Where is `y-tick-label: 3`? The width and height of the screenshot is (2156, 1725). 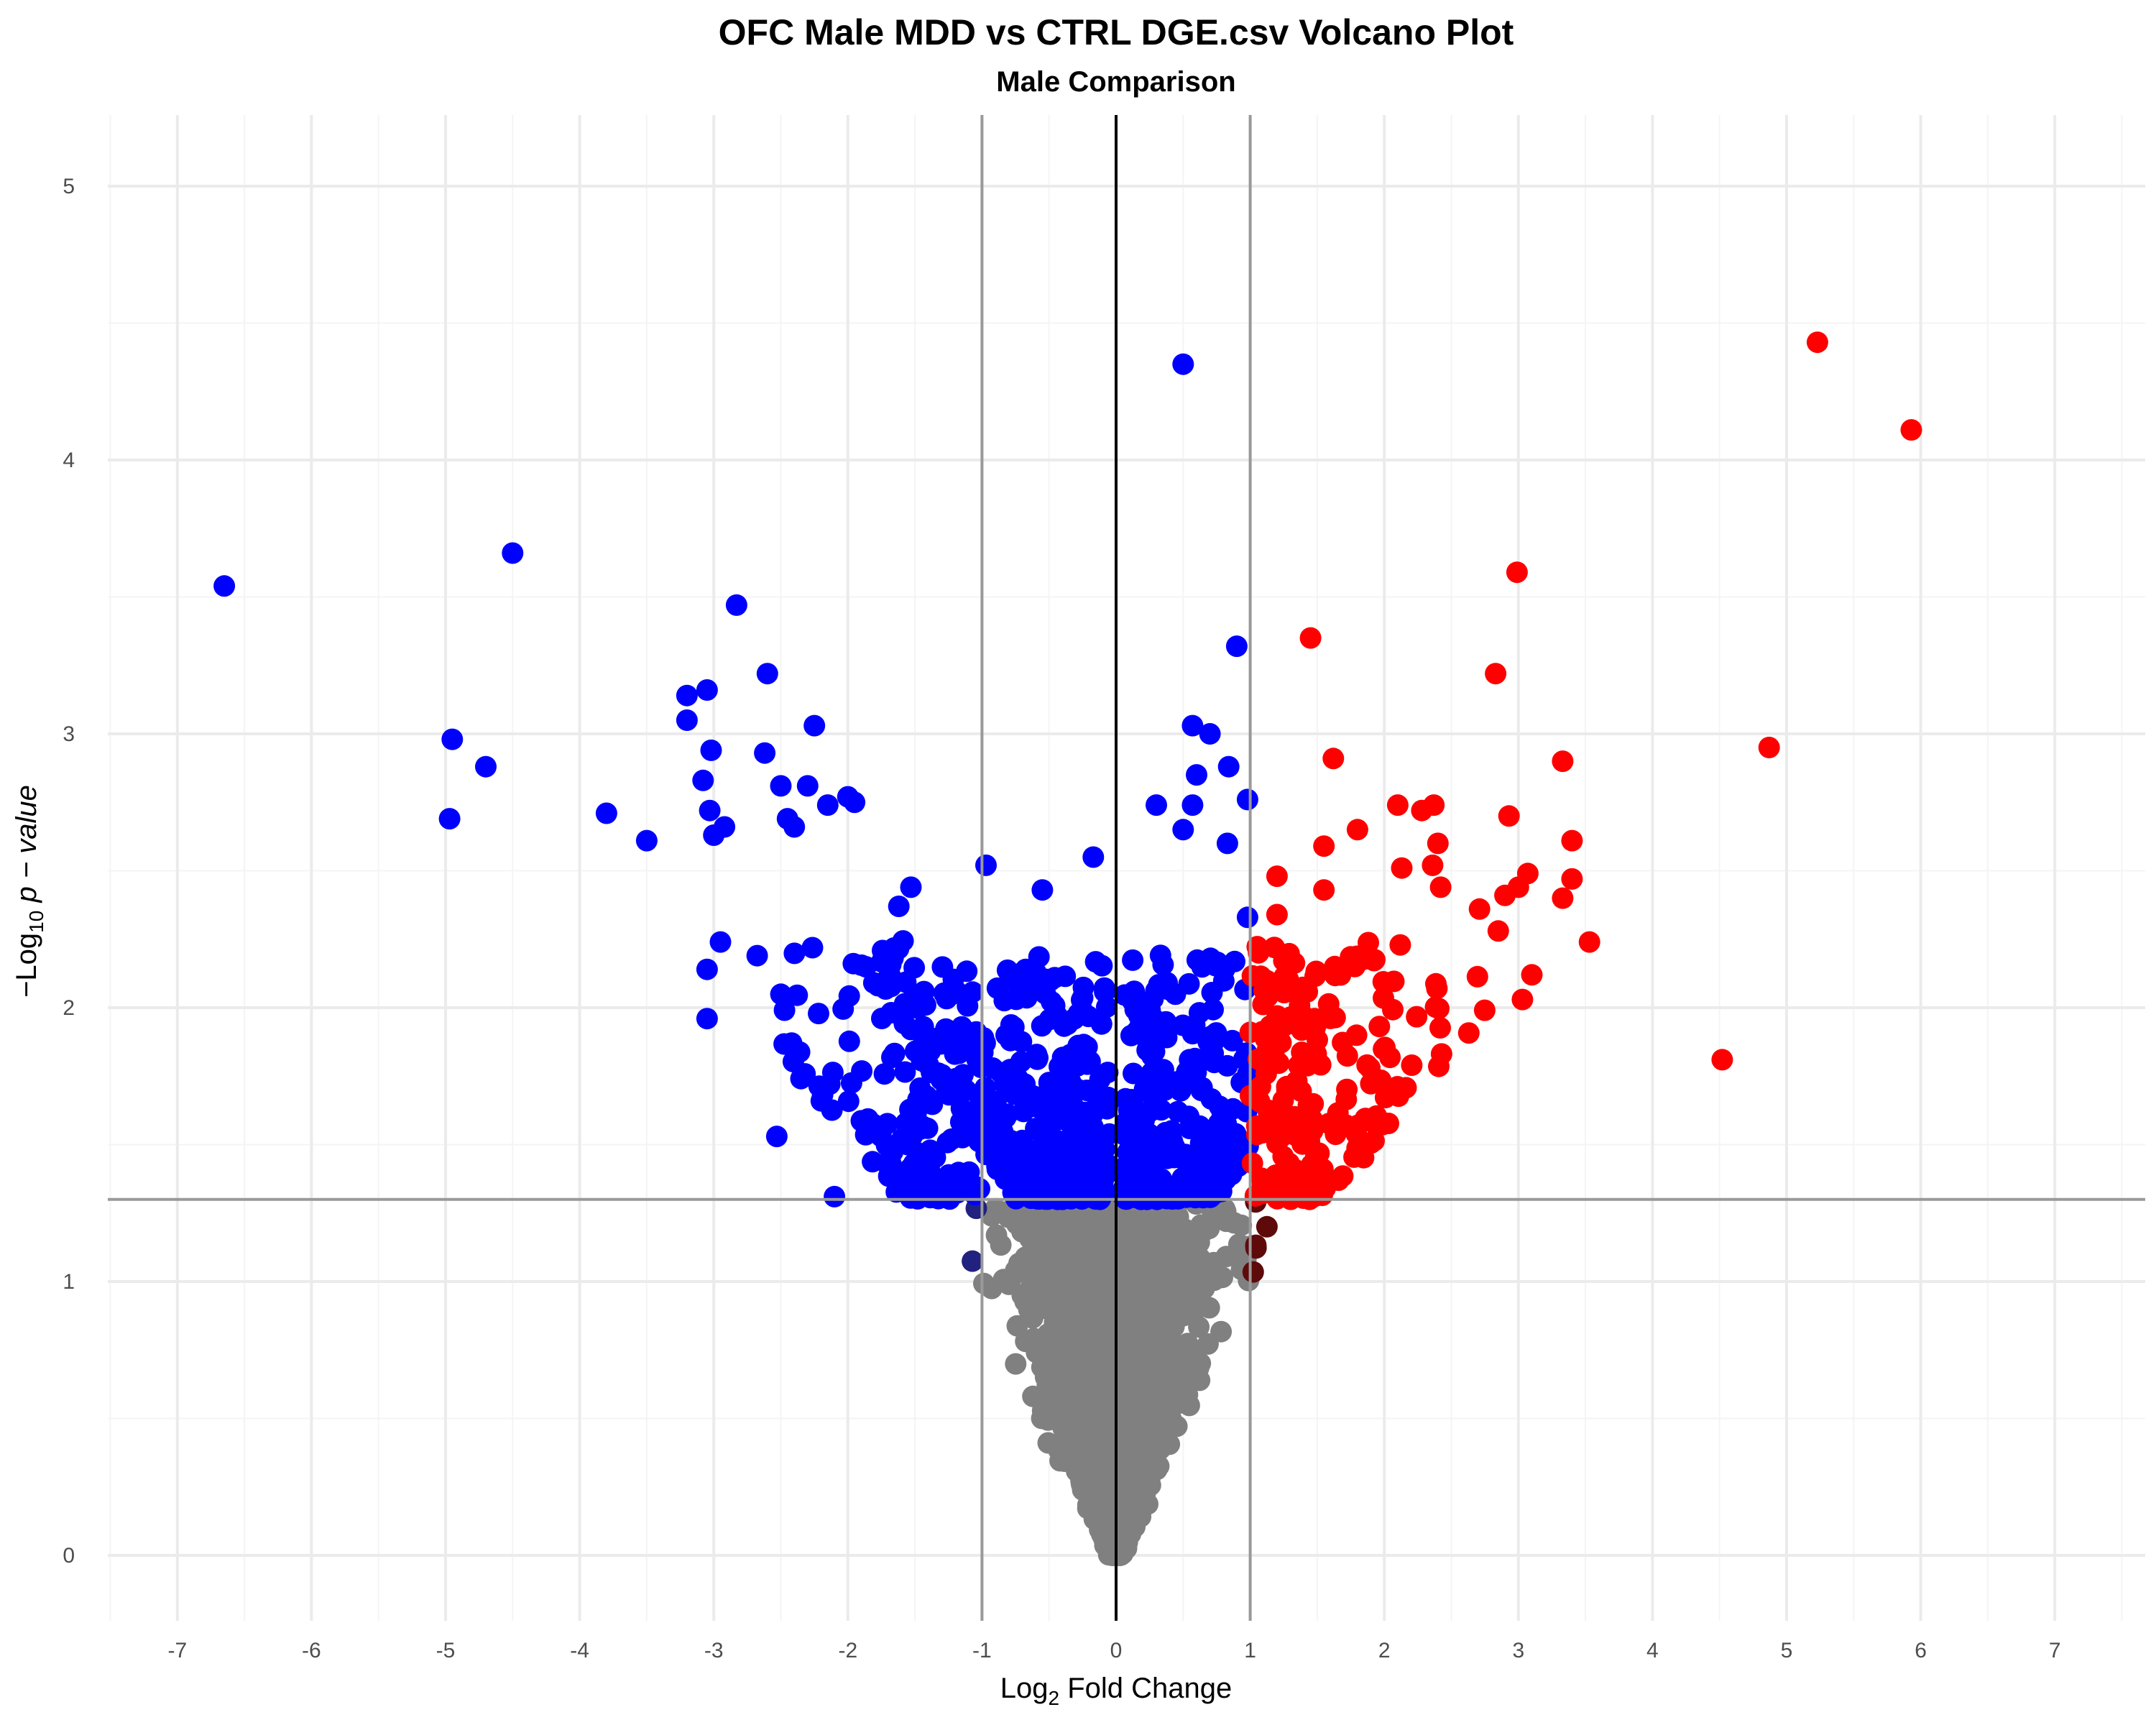
y-tick-label: 3 is located at coordinates (69, 734).